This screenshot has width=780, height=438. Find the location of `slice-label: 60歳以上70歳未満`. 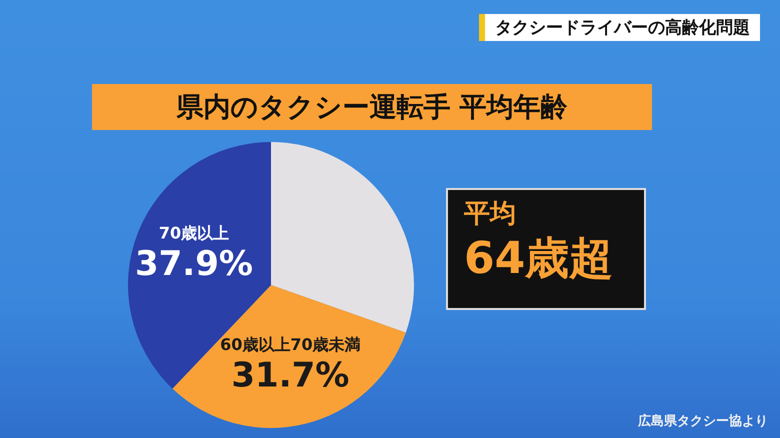

slice-label: 60歳以上70歳未満 is located at coordinates (290, 344).